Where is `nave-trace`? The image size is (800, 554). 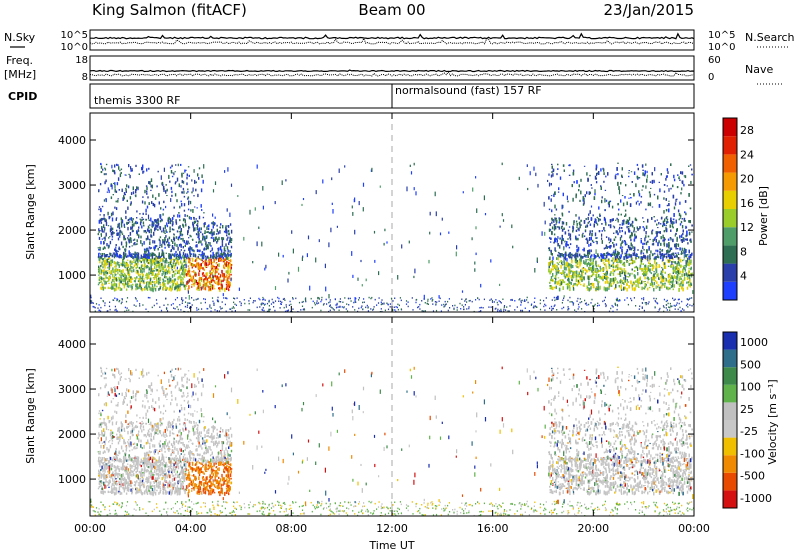
nave-trace is located at coordinates (392, 74).